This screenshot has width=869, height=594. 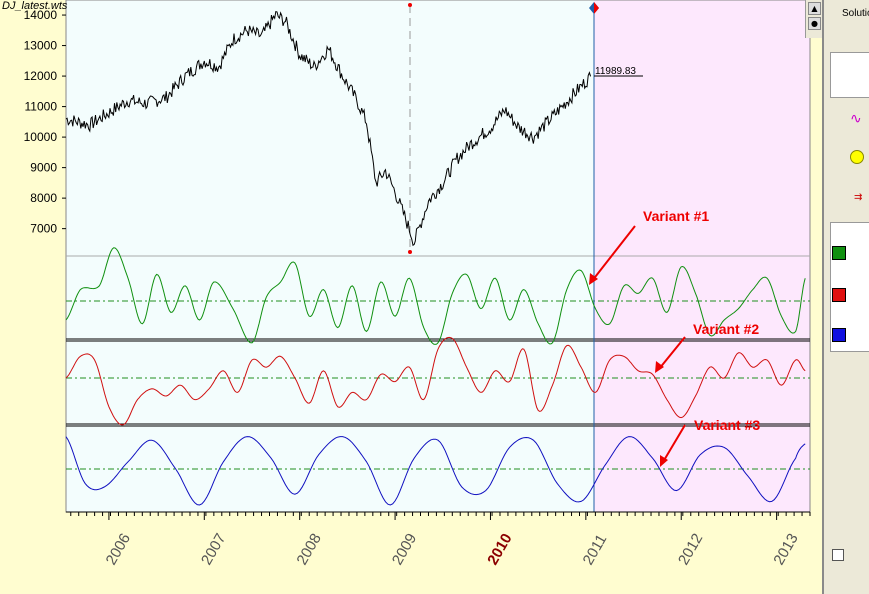 I want to click on variant3-series-line, so click(x=435, y=471).